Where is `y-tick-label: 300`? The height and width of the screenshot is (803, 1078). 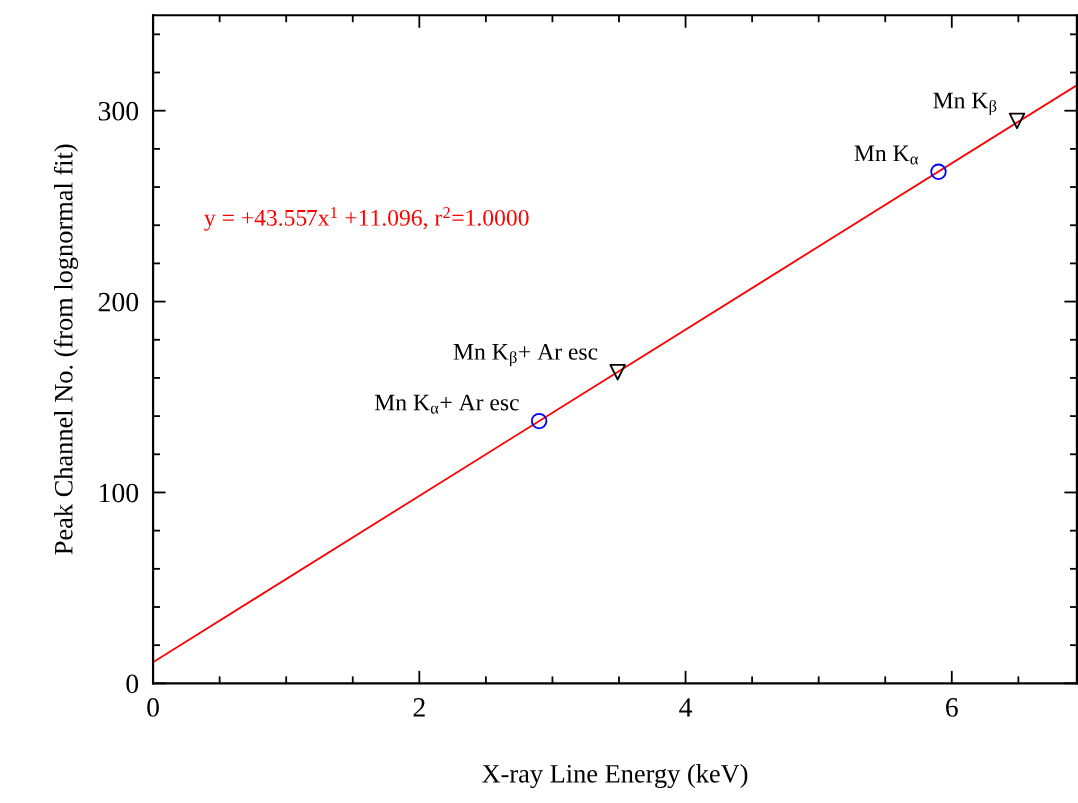 y-tick-label: 300 is located at coordinates (118, 111).